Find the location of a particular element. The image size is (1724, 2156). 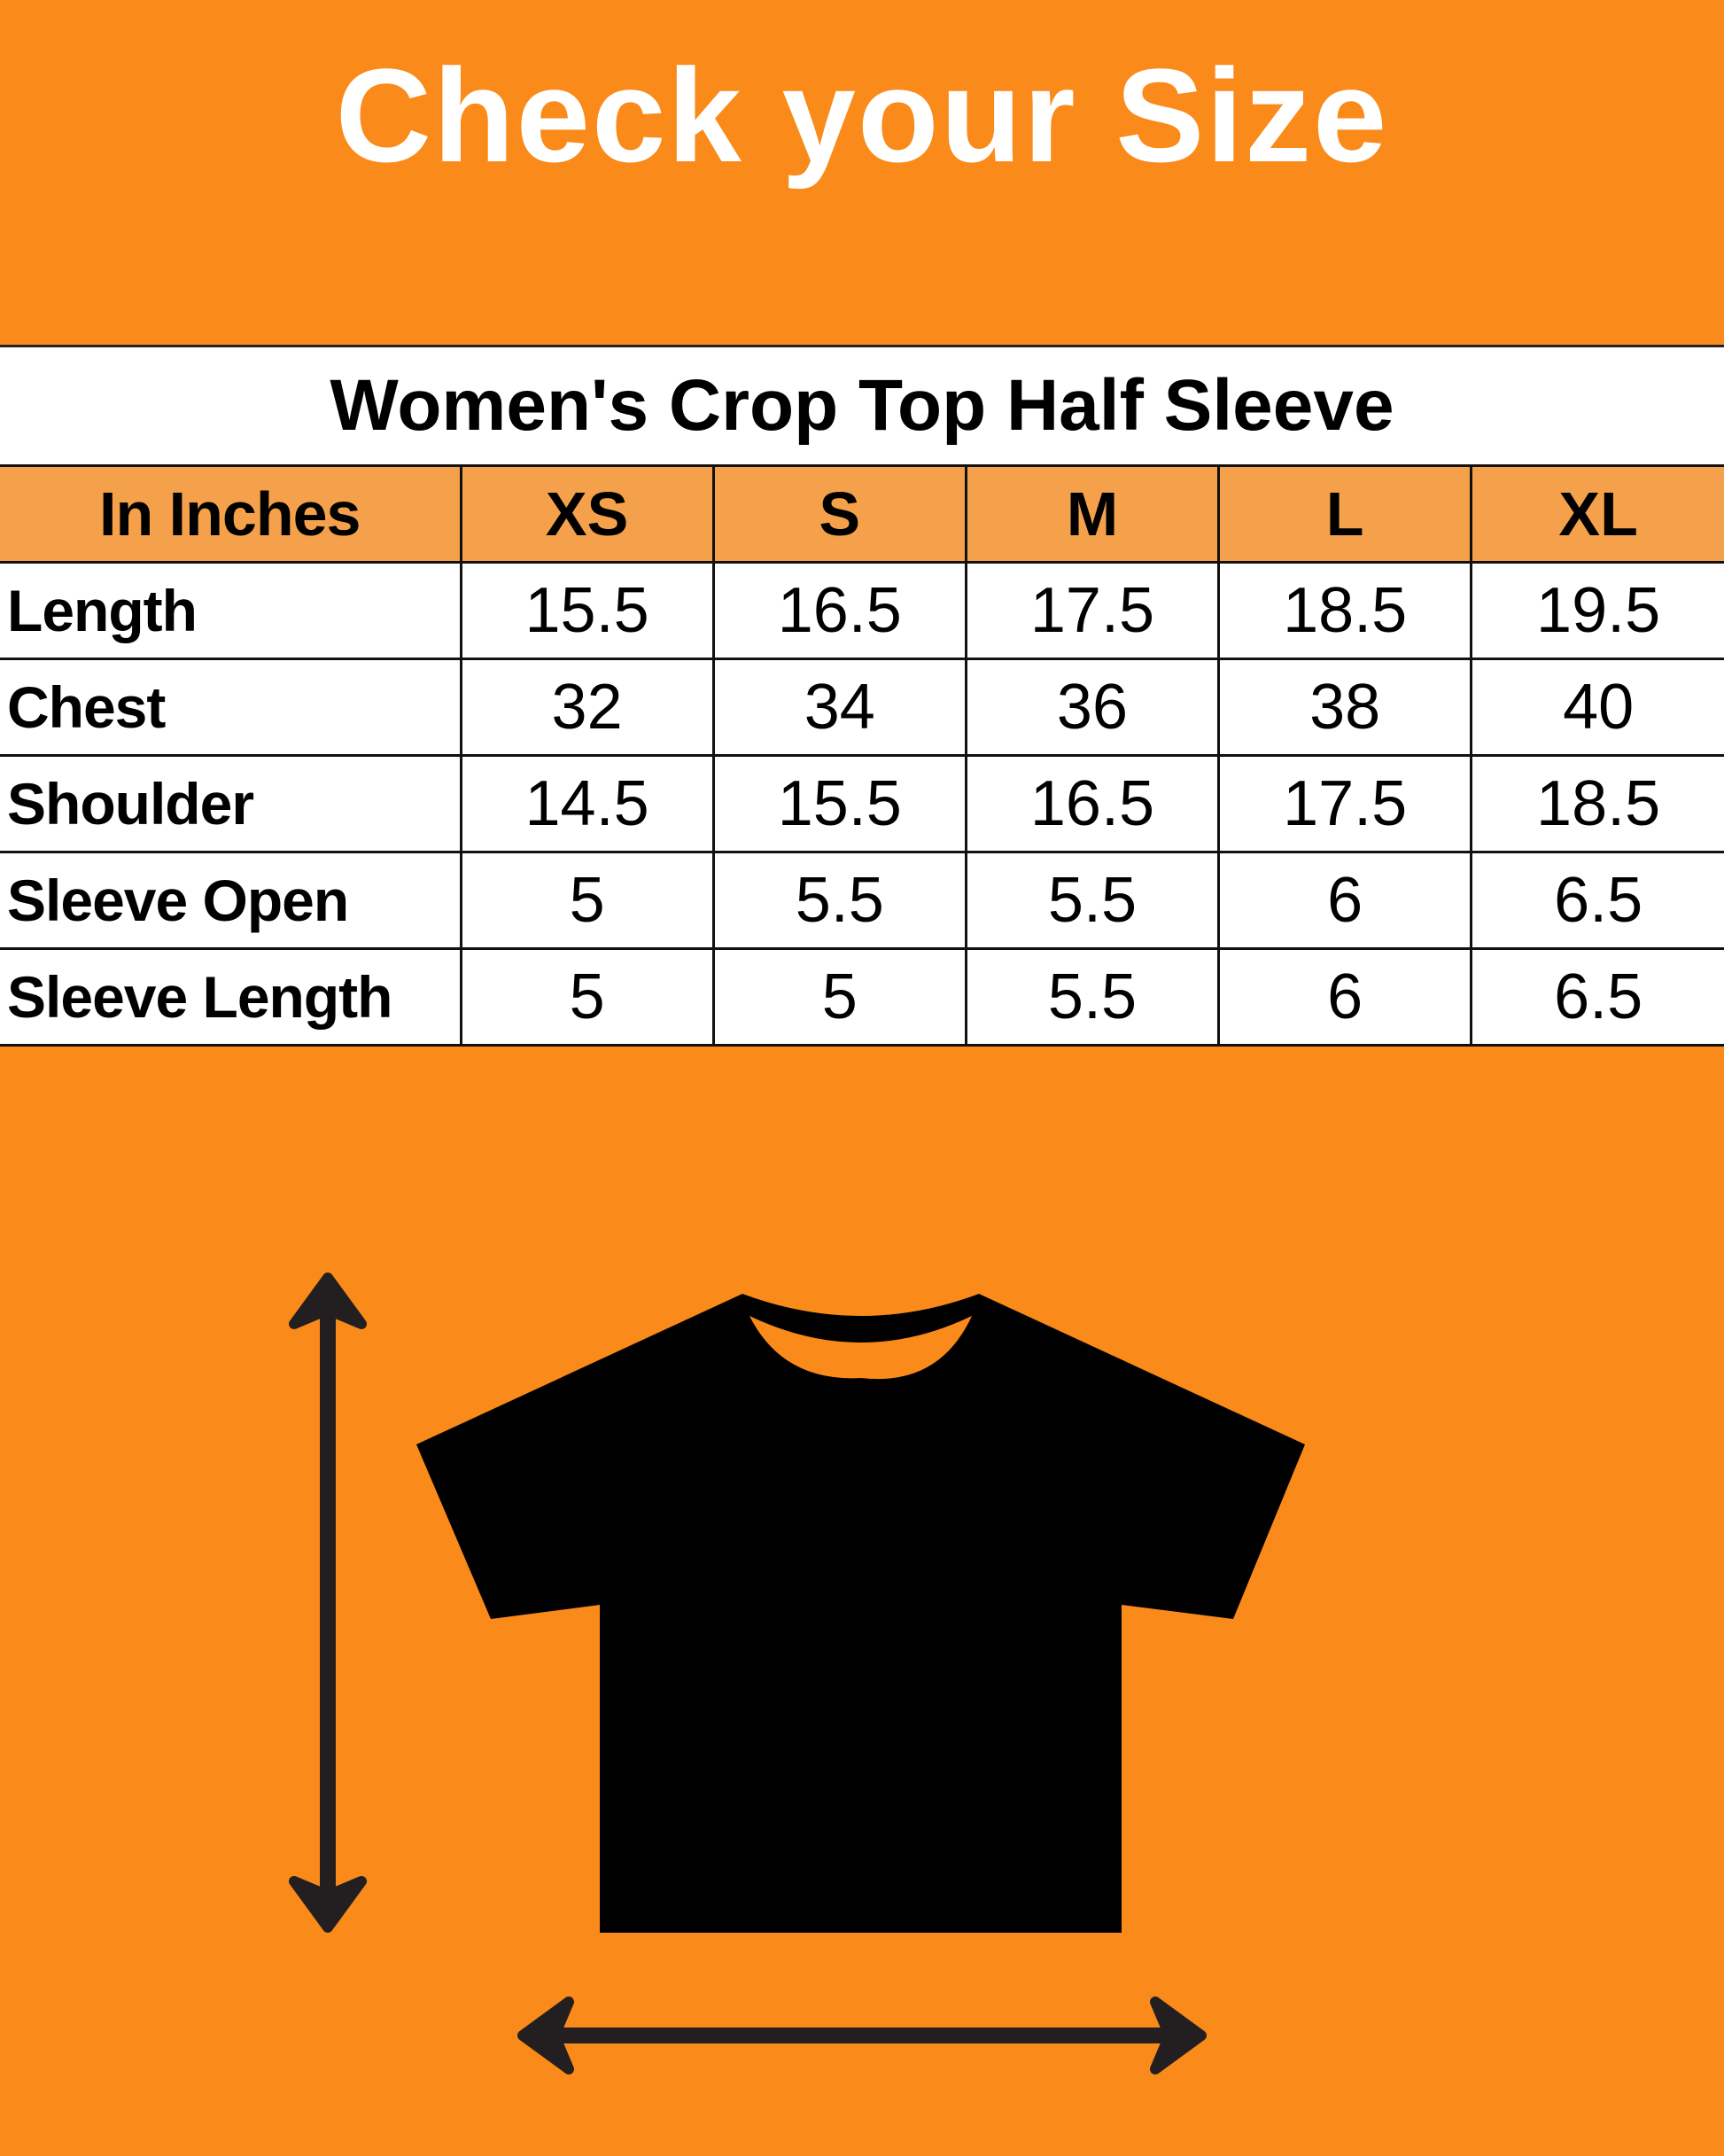

column-header: L is located at coordinates (1345, 514).